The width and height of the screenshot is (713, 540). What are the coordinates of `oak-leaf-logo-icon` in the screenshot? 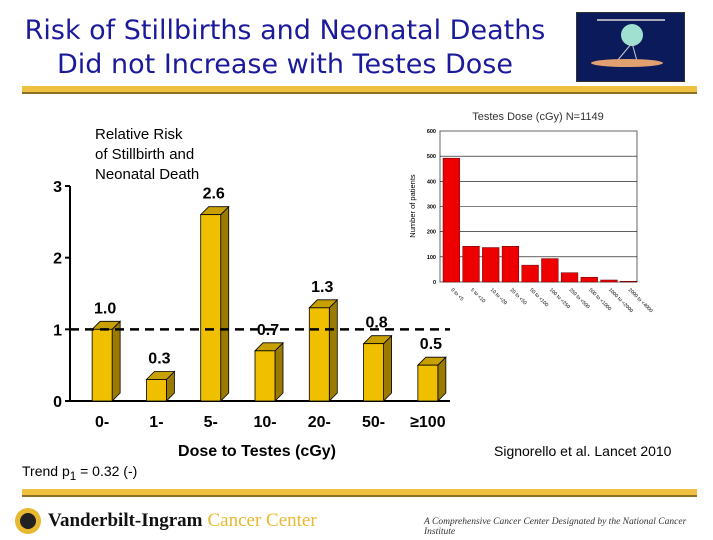 It's located at (28, 521).